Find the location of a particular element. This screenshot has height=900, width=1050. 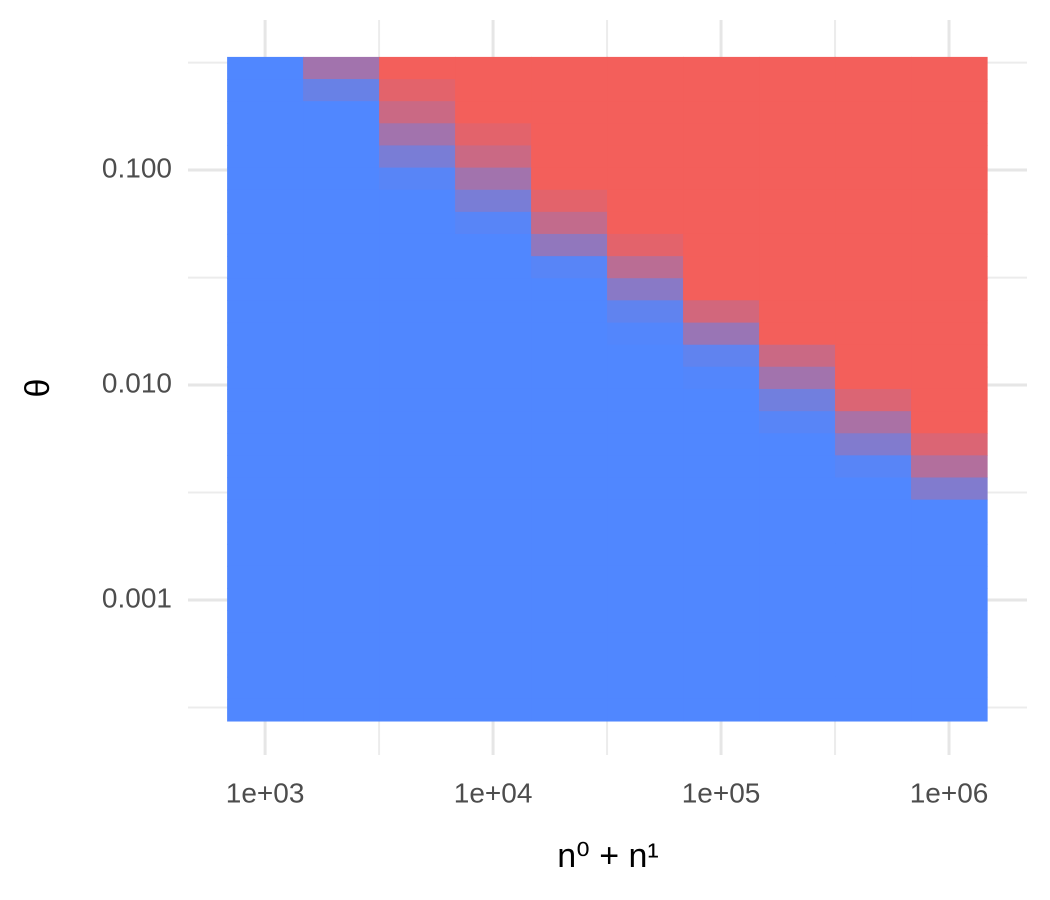

x-tick-label: 1e+03 is located at coordinates (265, 792).